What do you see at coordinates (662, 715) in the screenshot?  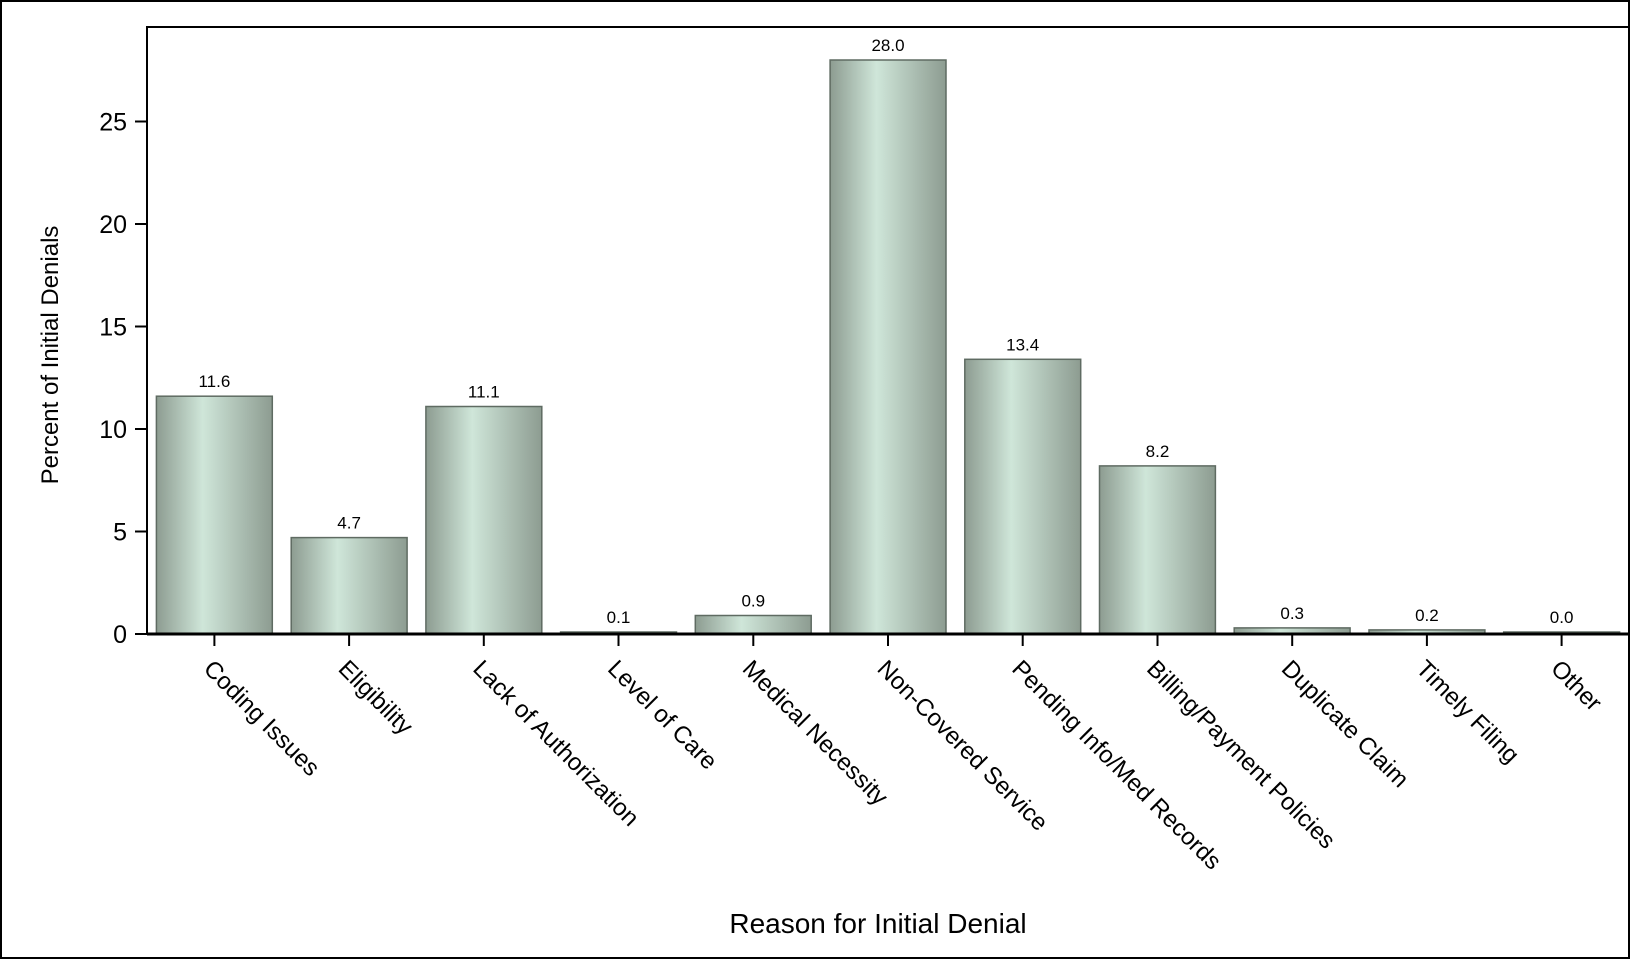 I see `x-tick-label: Level of Care` at bounding box center [662, 715].